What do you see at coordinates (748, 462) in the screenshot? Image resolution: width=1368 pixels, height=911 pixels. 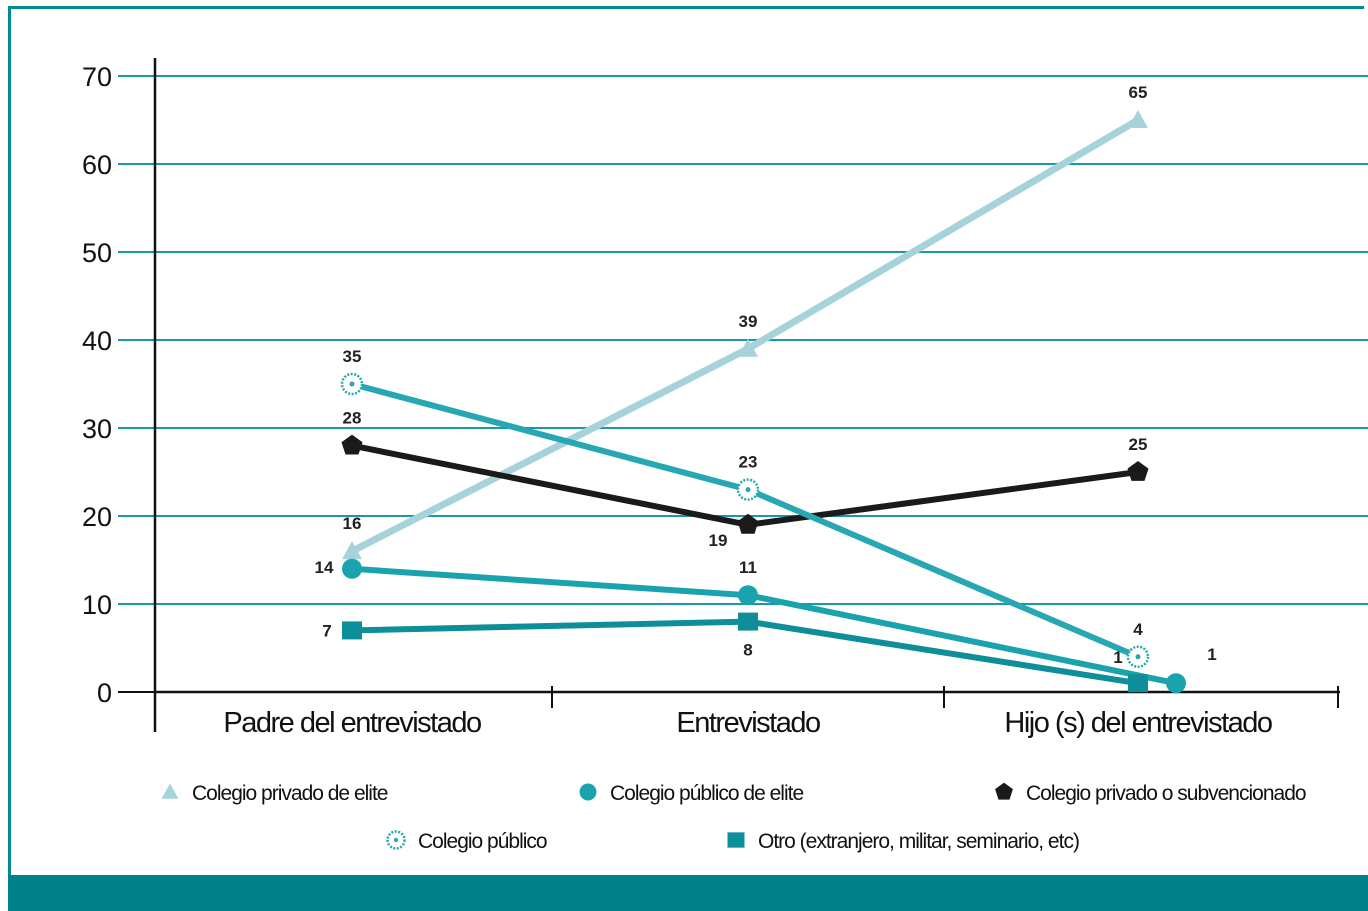 I see `data-label: 23` at bounding box center [748, 462].